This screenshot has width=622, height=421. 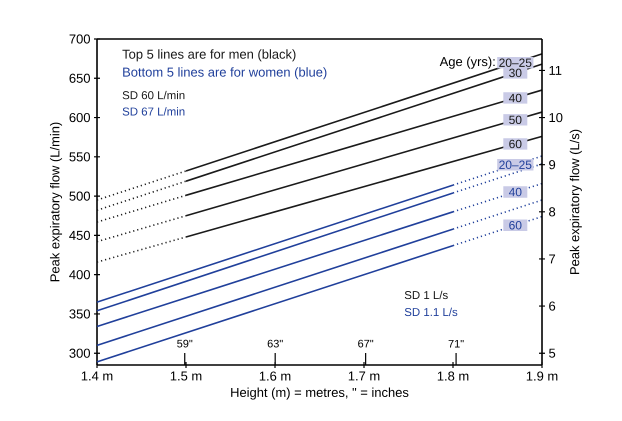 What do you see at coordinates (56, 202) in the screenshot?
I see `y-axis-title: Peak expiratory flow (L/min)` at bounding box center [56, 202].